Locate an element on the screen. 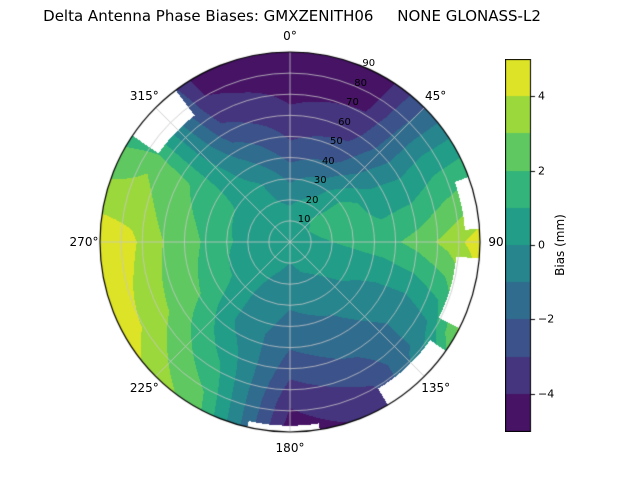 This screenshot has height=480, width=640. azimuth-tick-label: 135° is located at coordinates (436, 387).